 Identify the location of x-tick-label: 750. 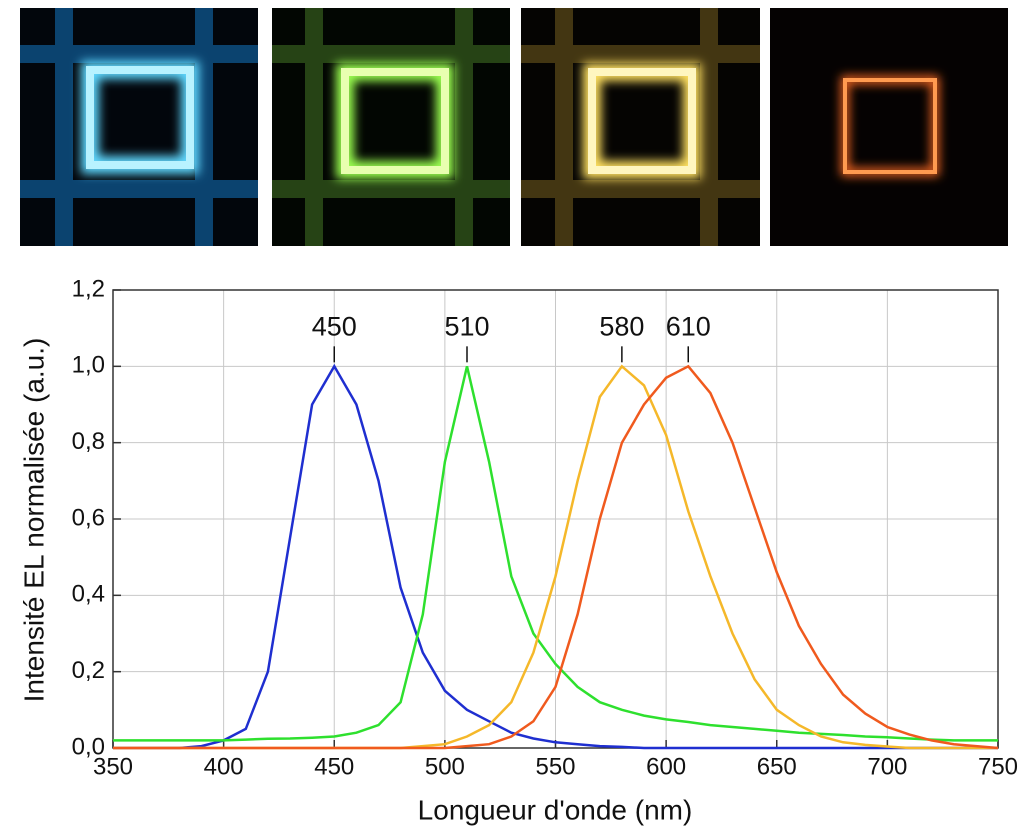
(998, 766).